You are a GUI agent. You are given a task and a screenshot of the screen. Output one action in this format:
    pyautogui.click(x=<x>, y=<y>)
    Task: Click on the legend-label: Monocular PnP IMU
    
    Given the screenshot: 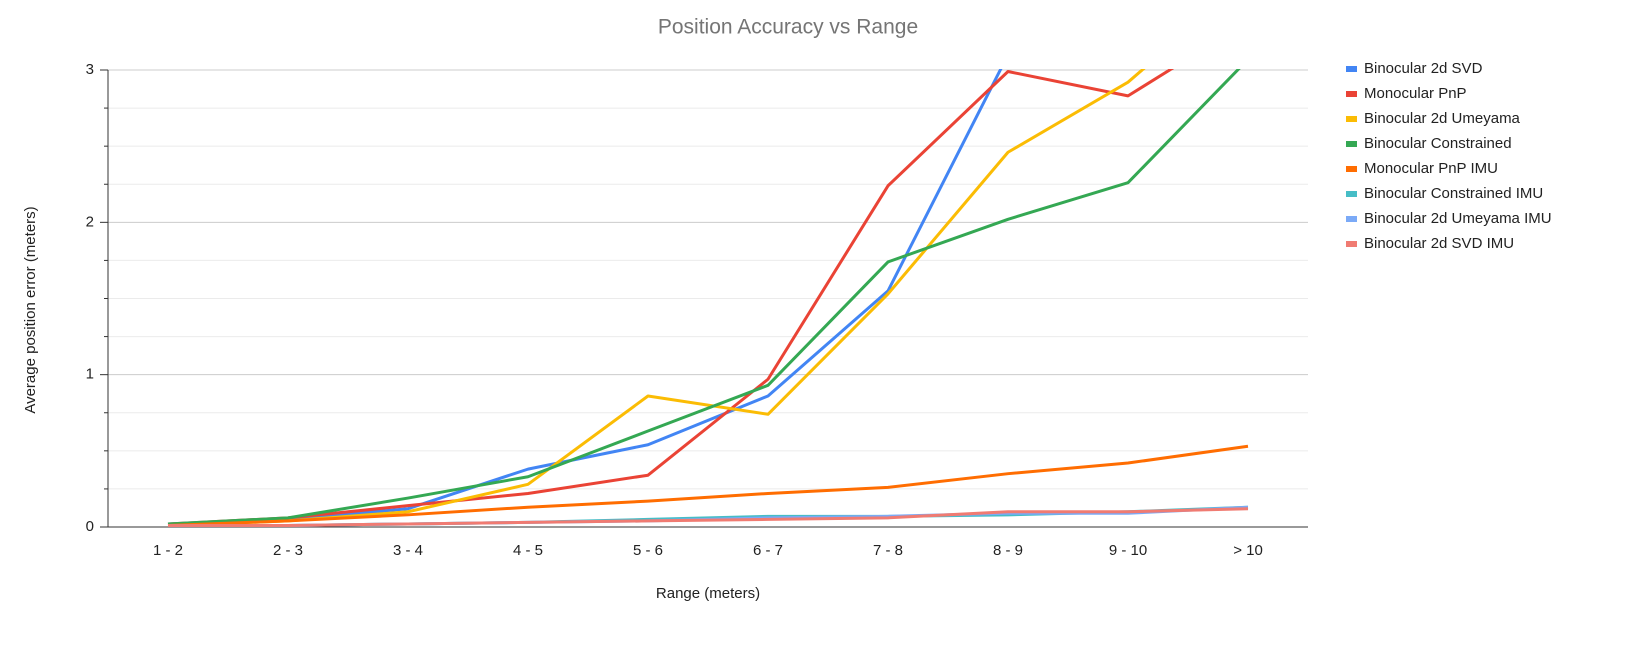 What is the action you would take?
    pyautogui.click(x=1431, y=168)
    